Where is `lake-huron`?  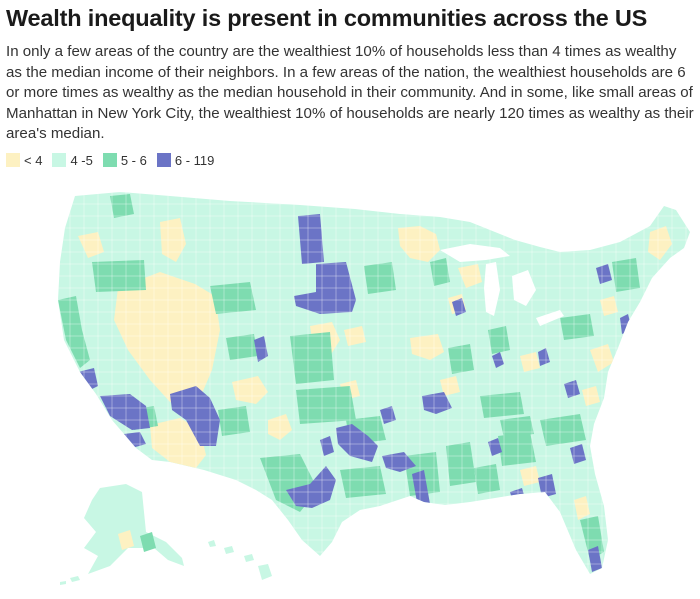
lake-huron is located at coordinates (524, 288).